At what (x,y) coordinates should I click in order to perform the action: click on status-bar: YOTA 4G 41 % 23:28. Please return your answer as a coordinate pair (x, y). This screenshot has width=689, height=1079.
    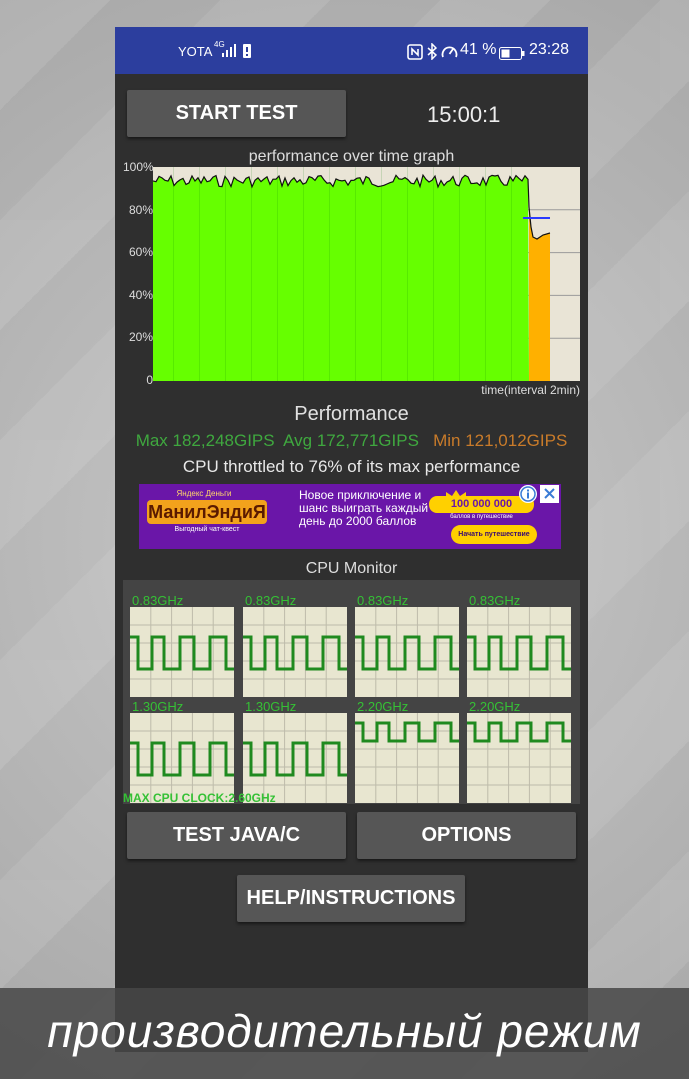
    Looking at the image, I should click on (351, 50).